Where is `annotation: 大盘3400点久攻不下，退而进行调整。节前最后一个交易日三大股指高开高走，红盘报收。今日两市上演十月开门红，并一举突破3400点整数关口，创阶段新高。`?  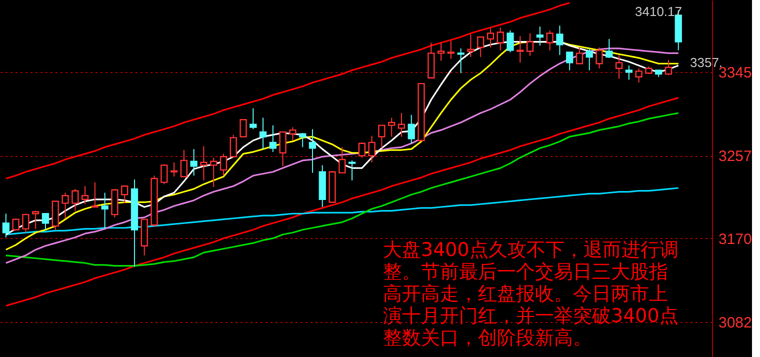
annotation: 大盘3400点久攻不下，退而进行调整。节前最后一个交易日三大股指高开高走，红盘报收。今日两市上演十月开门红，并一举突破3400点整数关口，创阶段新高。 is located at coordinates (530, 294).